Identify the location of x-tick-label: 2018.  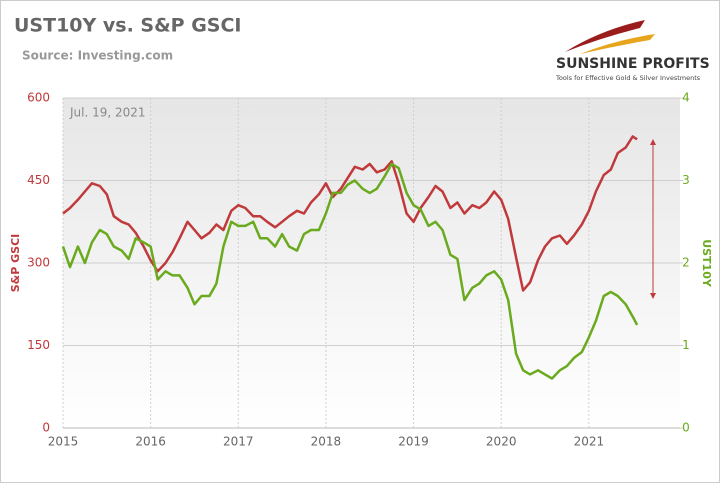
(326, 442).